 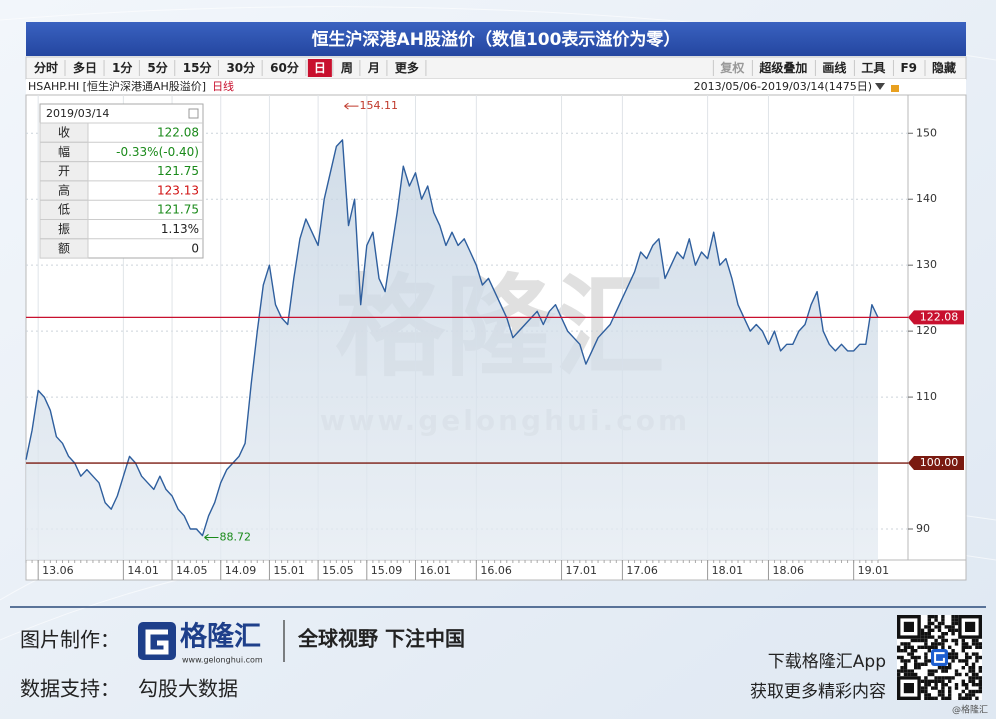 I want to click on toolbar-button: 更多, so click(x=407, y=67).